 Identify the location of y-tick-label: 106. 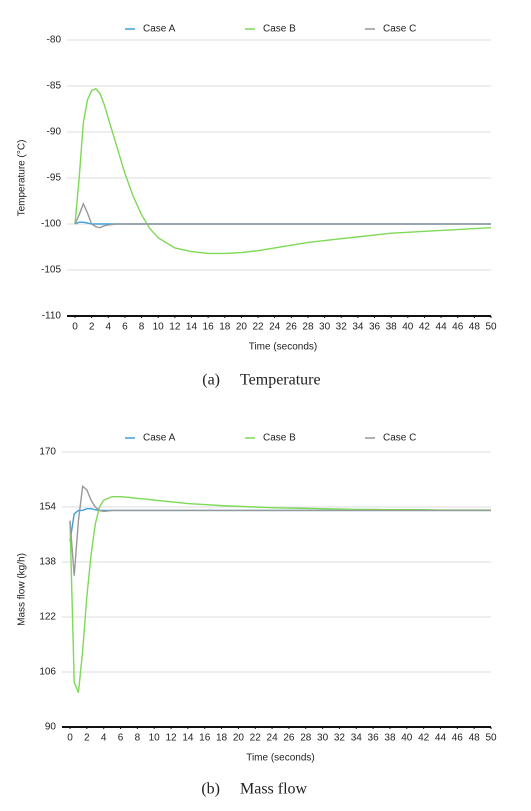
(47, 672).